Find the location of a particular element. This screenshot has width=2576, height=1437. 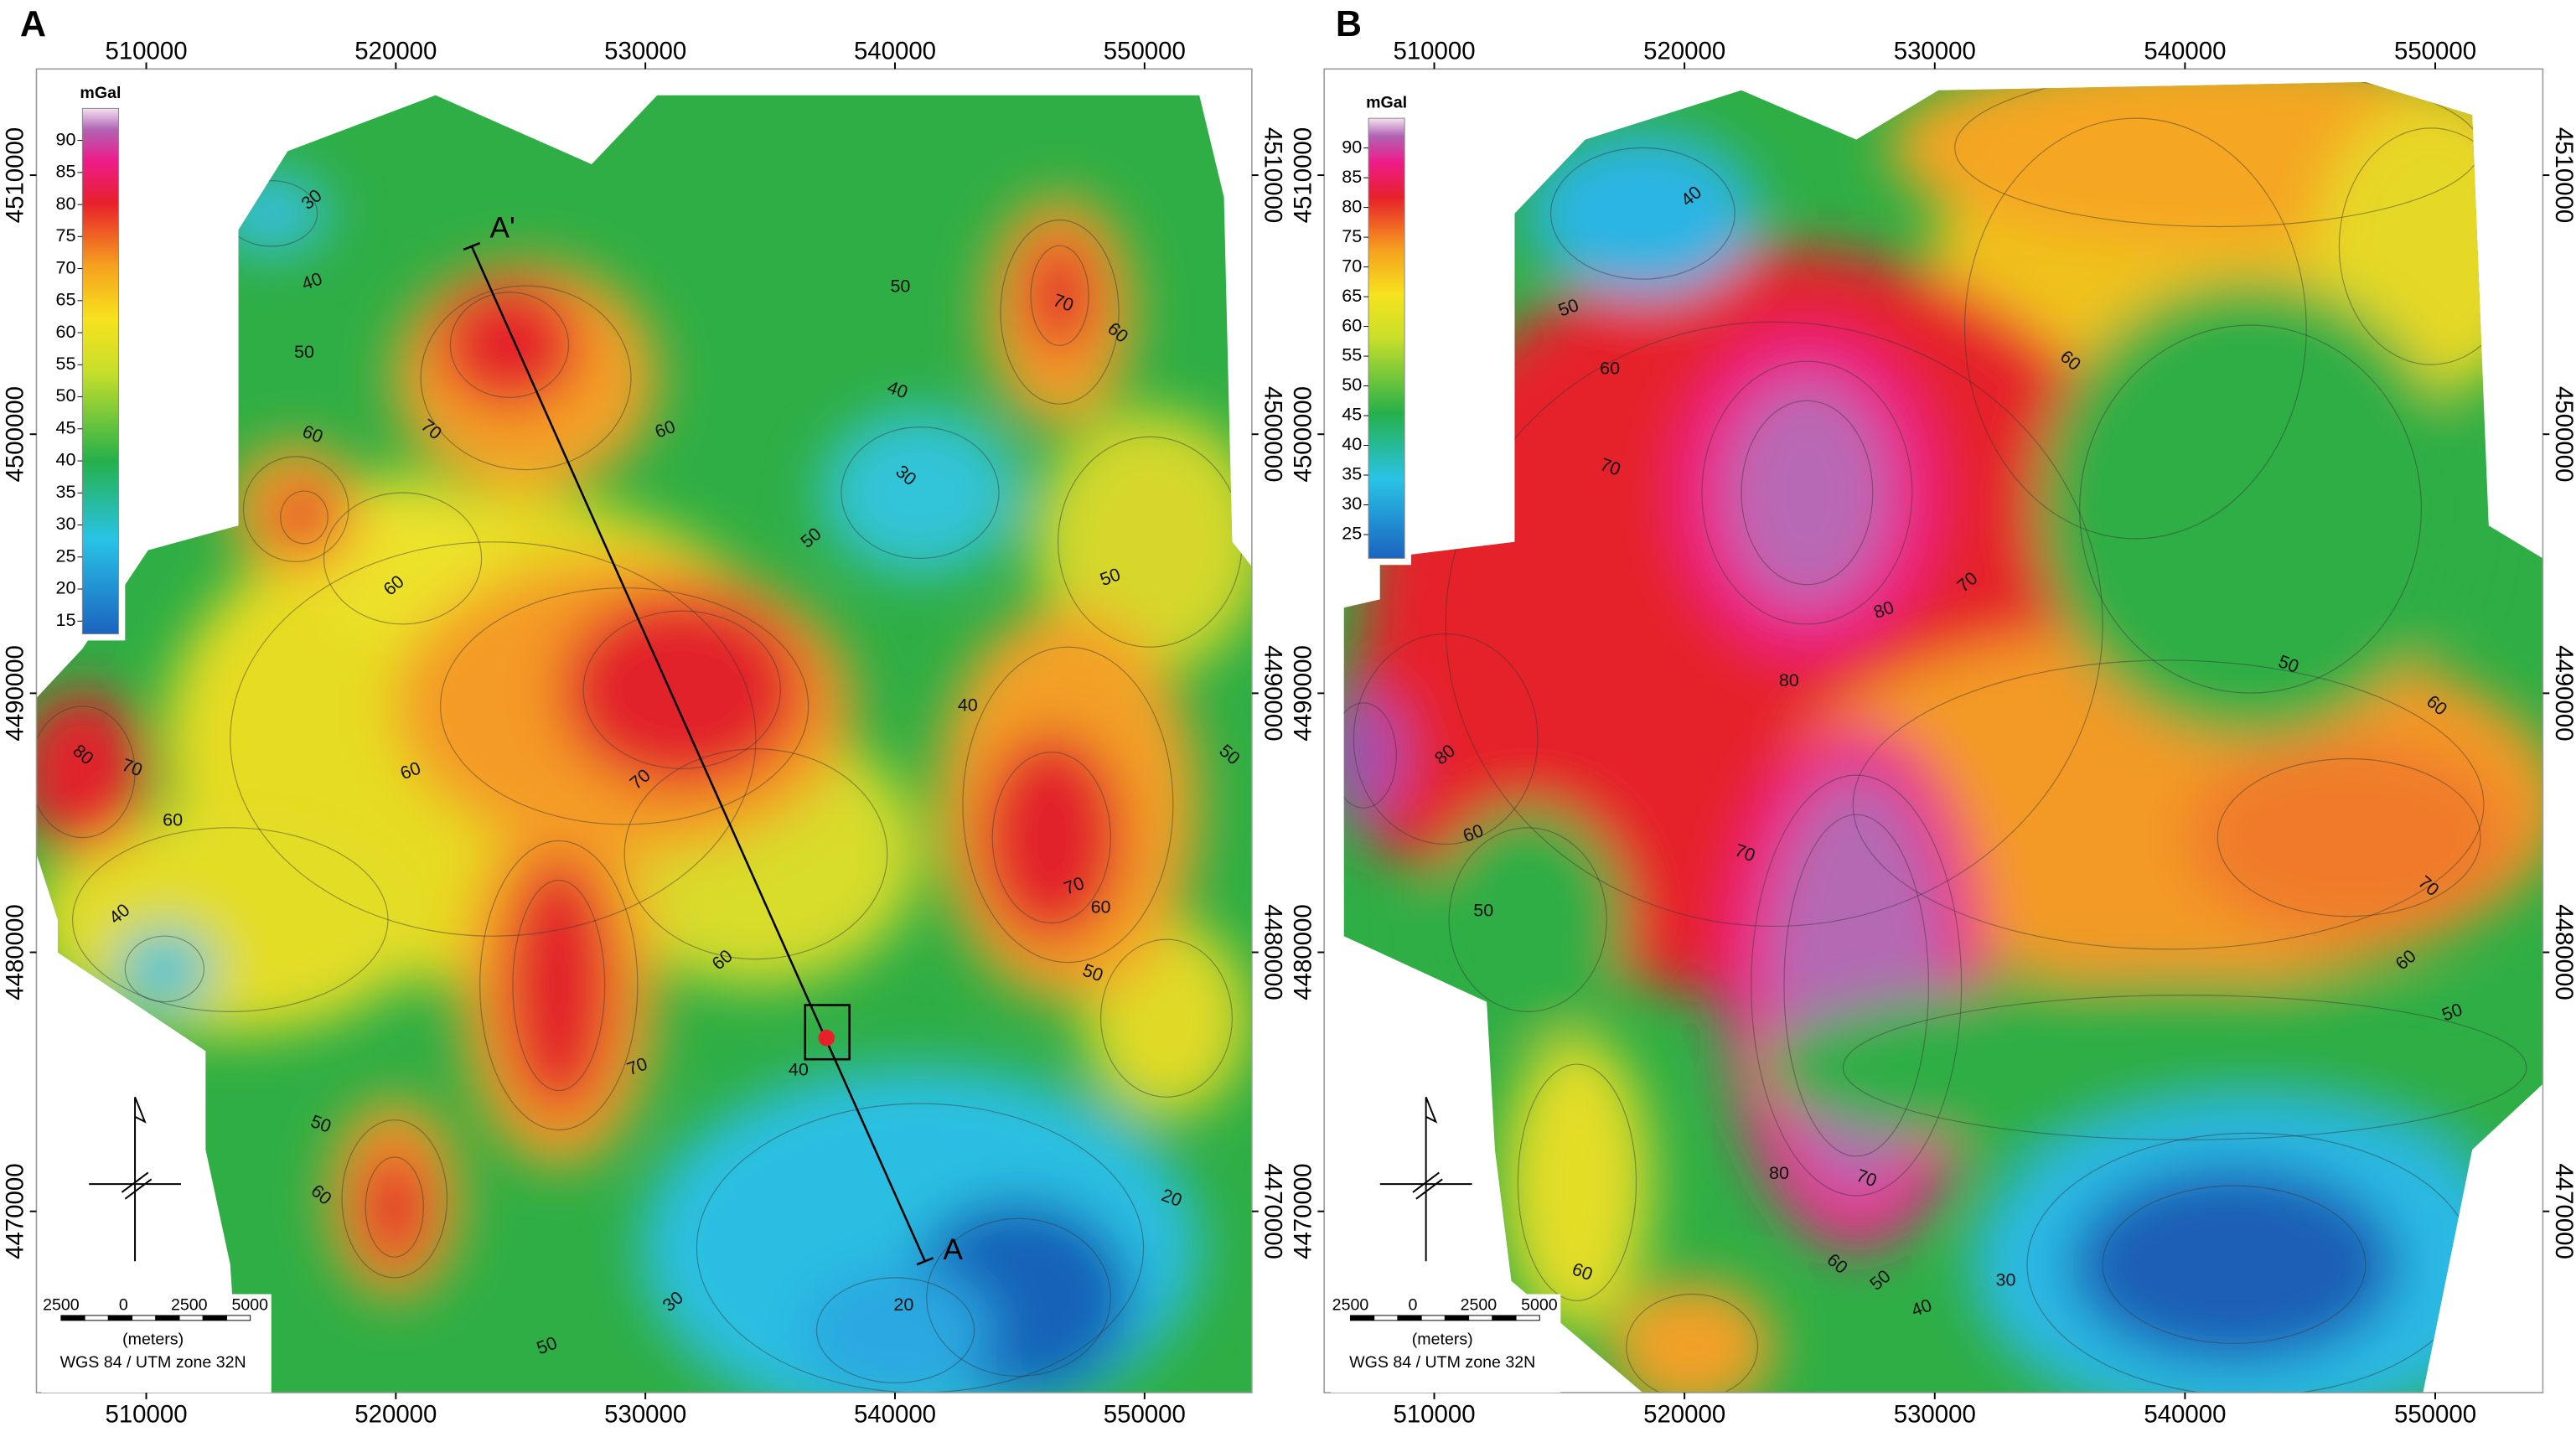

colorbar-tick-label: 75 is located at coordinates (1352, 235).